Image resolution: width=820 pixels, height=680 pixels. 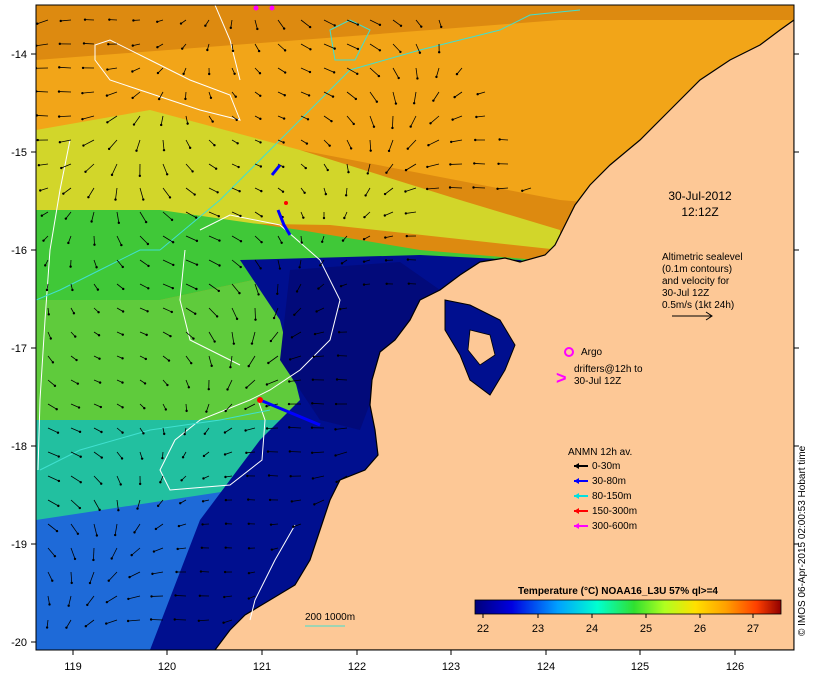 What do you see at coordinates (592, 629) in the screenshot?
I see `colorbar-tick: 24` at bounding box center [592, 629].